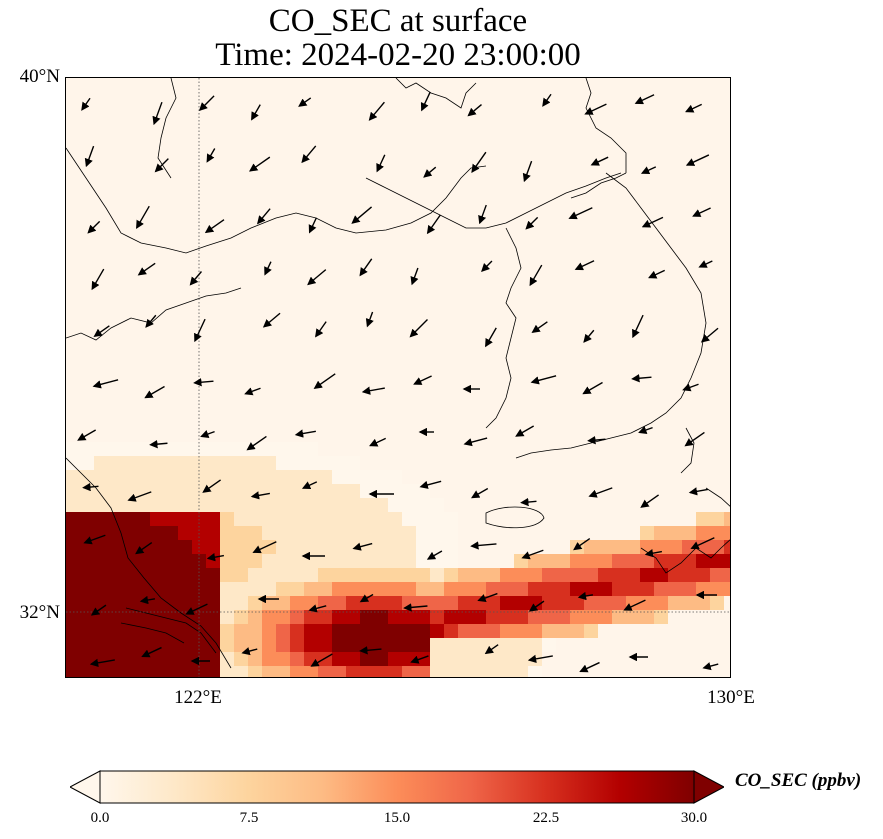 This screenshot has height=839, width=883. What do you see at coordinates (397, 818) in the screenshot?
I see `colorbar-tick-2: 15.0` at bounding box center [397, 818].